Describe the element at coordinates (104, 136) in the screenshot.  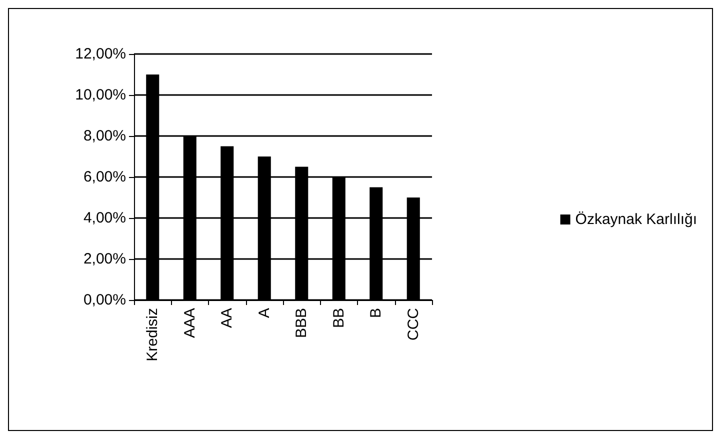
I see `y-tick-label: 8,00%` at that location.